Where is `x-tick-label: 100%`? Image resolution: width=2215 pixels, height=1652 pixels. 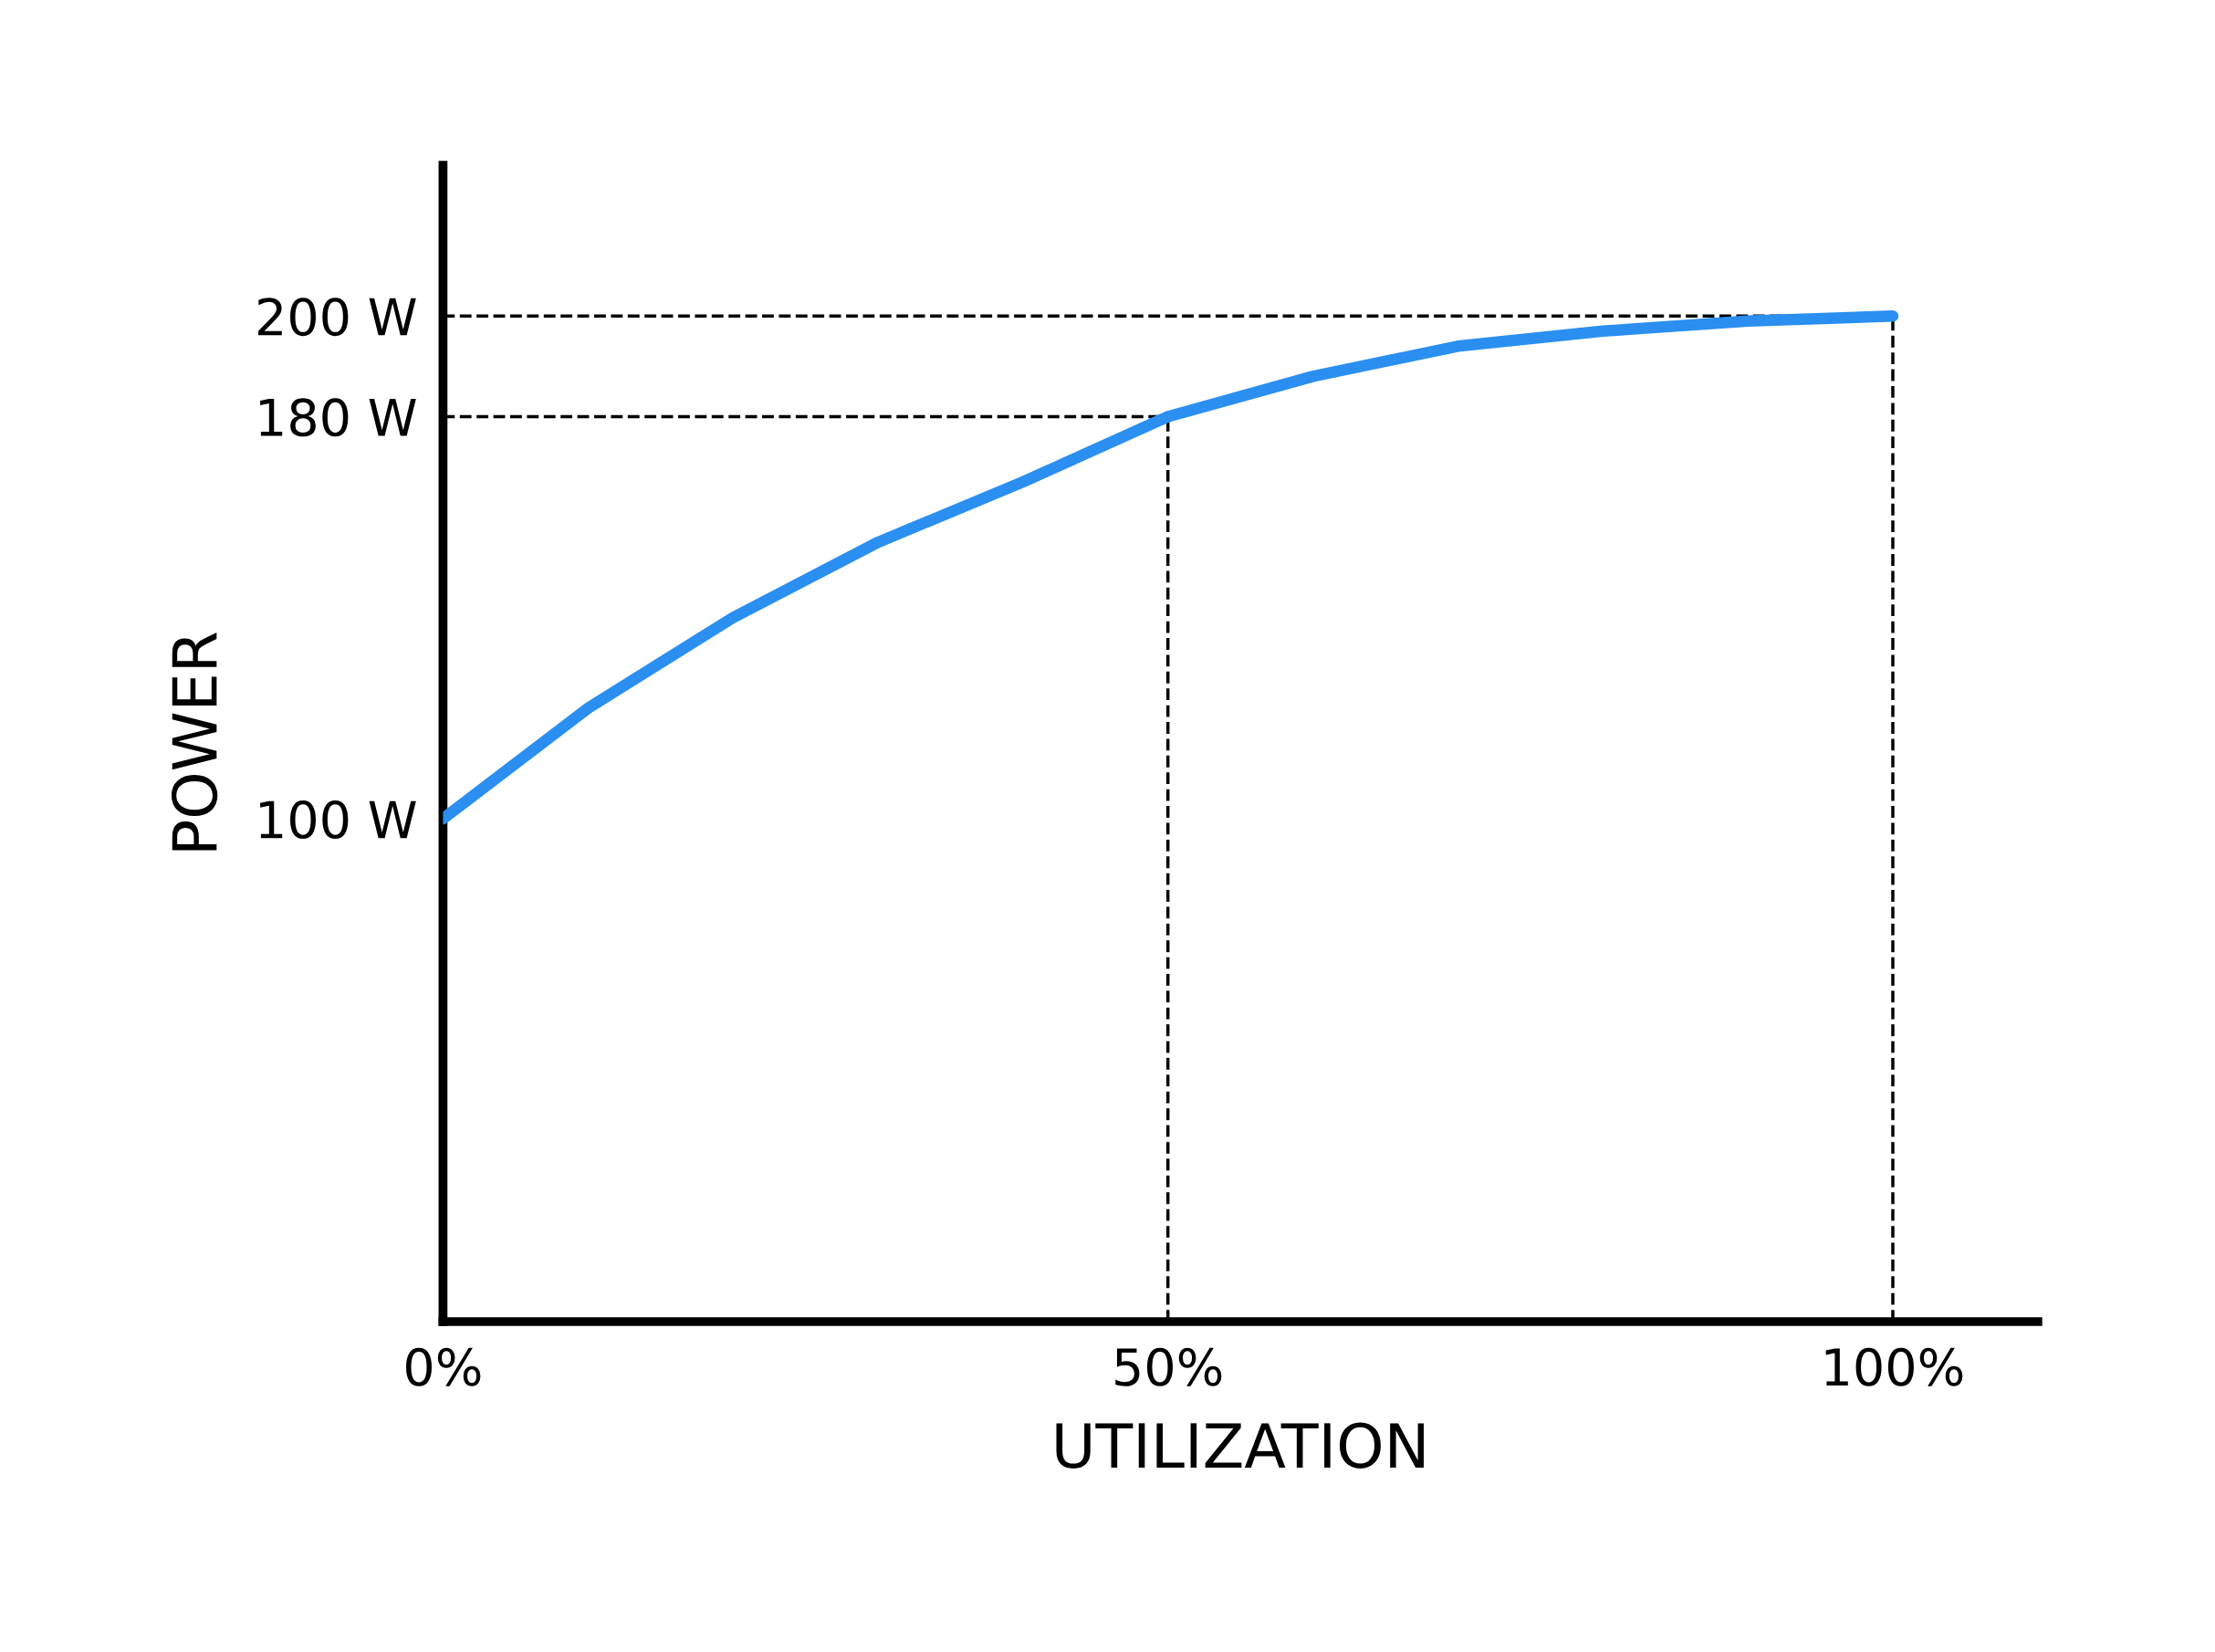
x-tick-label: 100% is located at coordinates (1894, 1366).